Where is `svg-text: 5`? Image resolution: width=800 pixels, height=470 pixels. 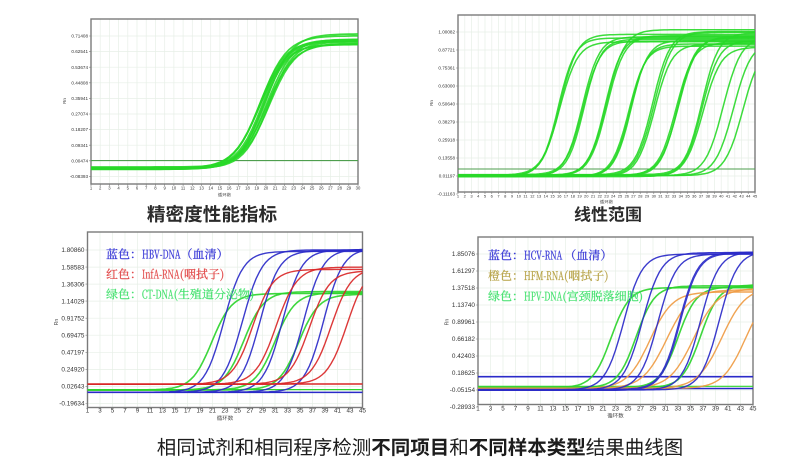
svg-text: 5 is located at coordinates (113, 410).